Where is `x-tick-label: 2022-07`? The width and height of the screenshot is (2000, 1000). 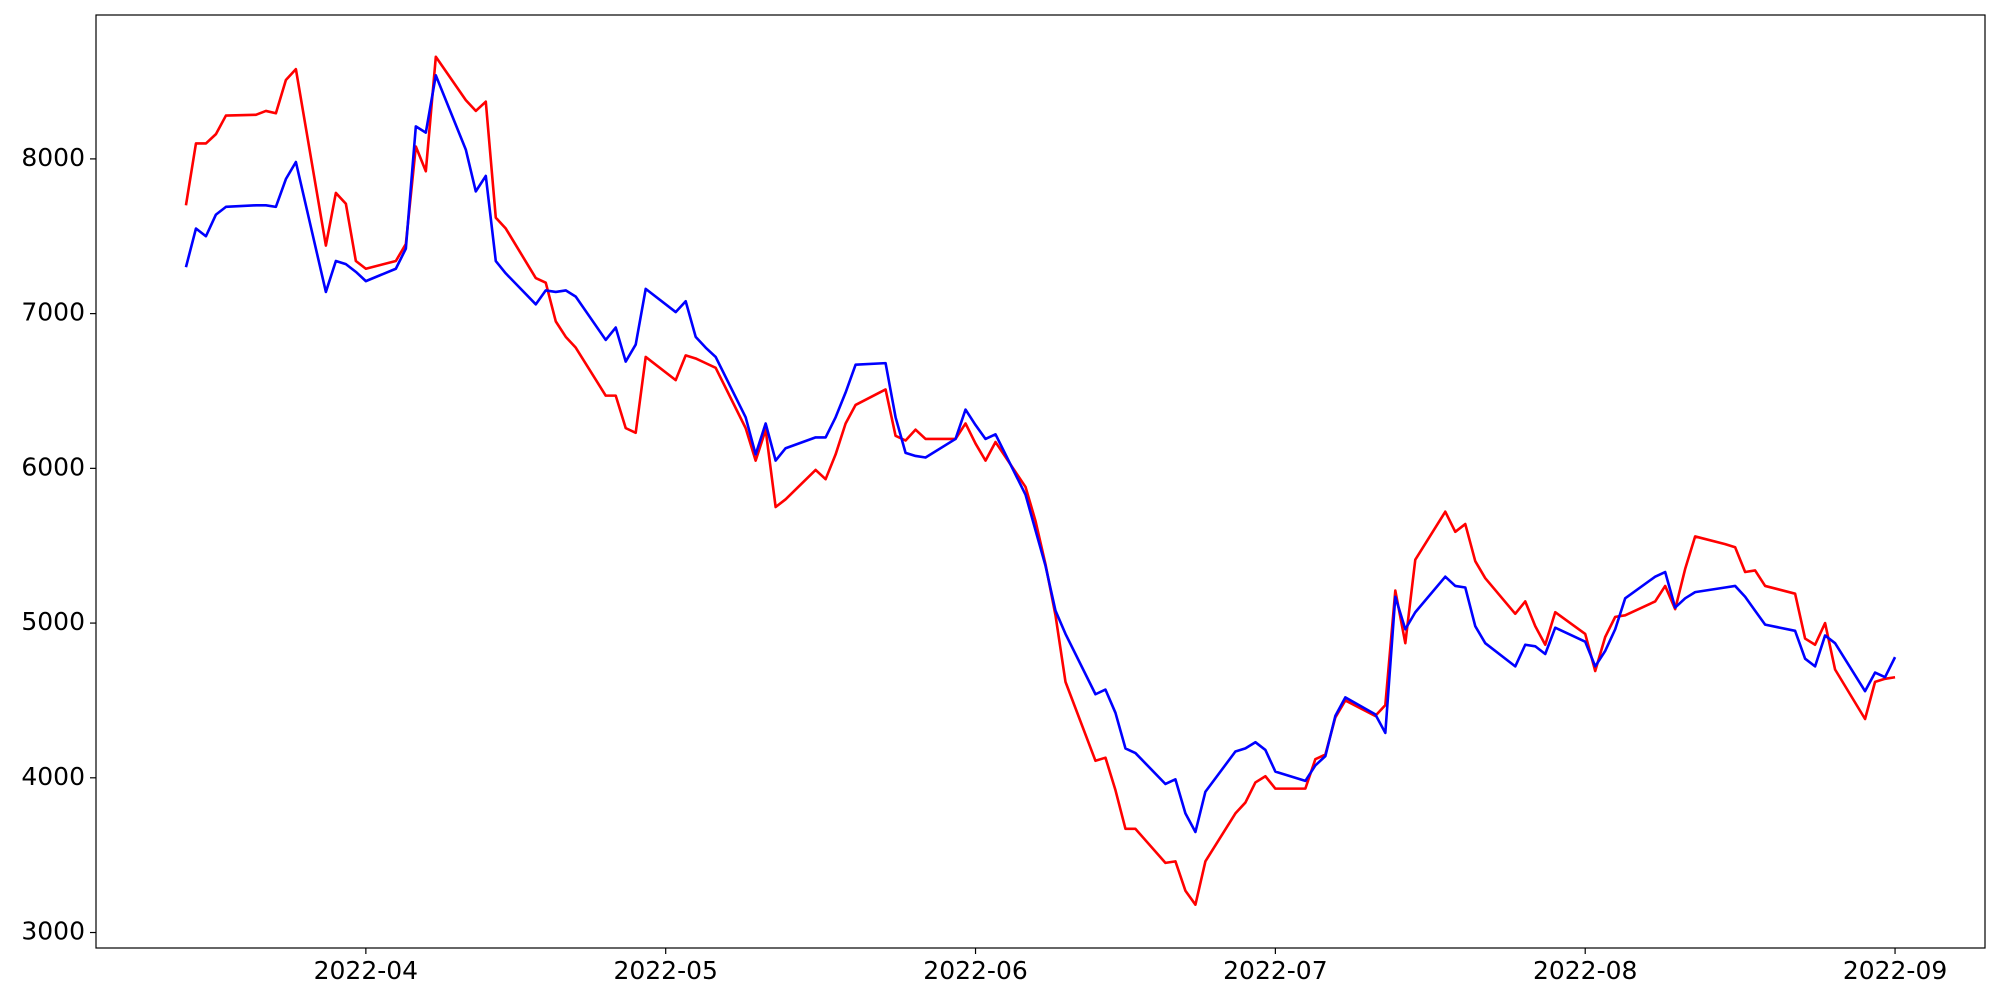 x-tick-label: 2022-07 is located at coordinates (1275, 970).